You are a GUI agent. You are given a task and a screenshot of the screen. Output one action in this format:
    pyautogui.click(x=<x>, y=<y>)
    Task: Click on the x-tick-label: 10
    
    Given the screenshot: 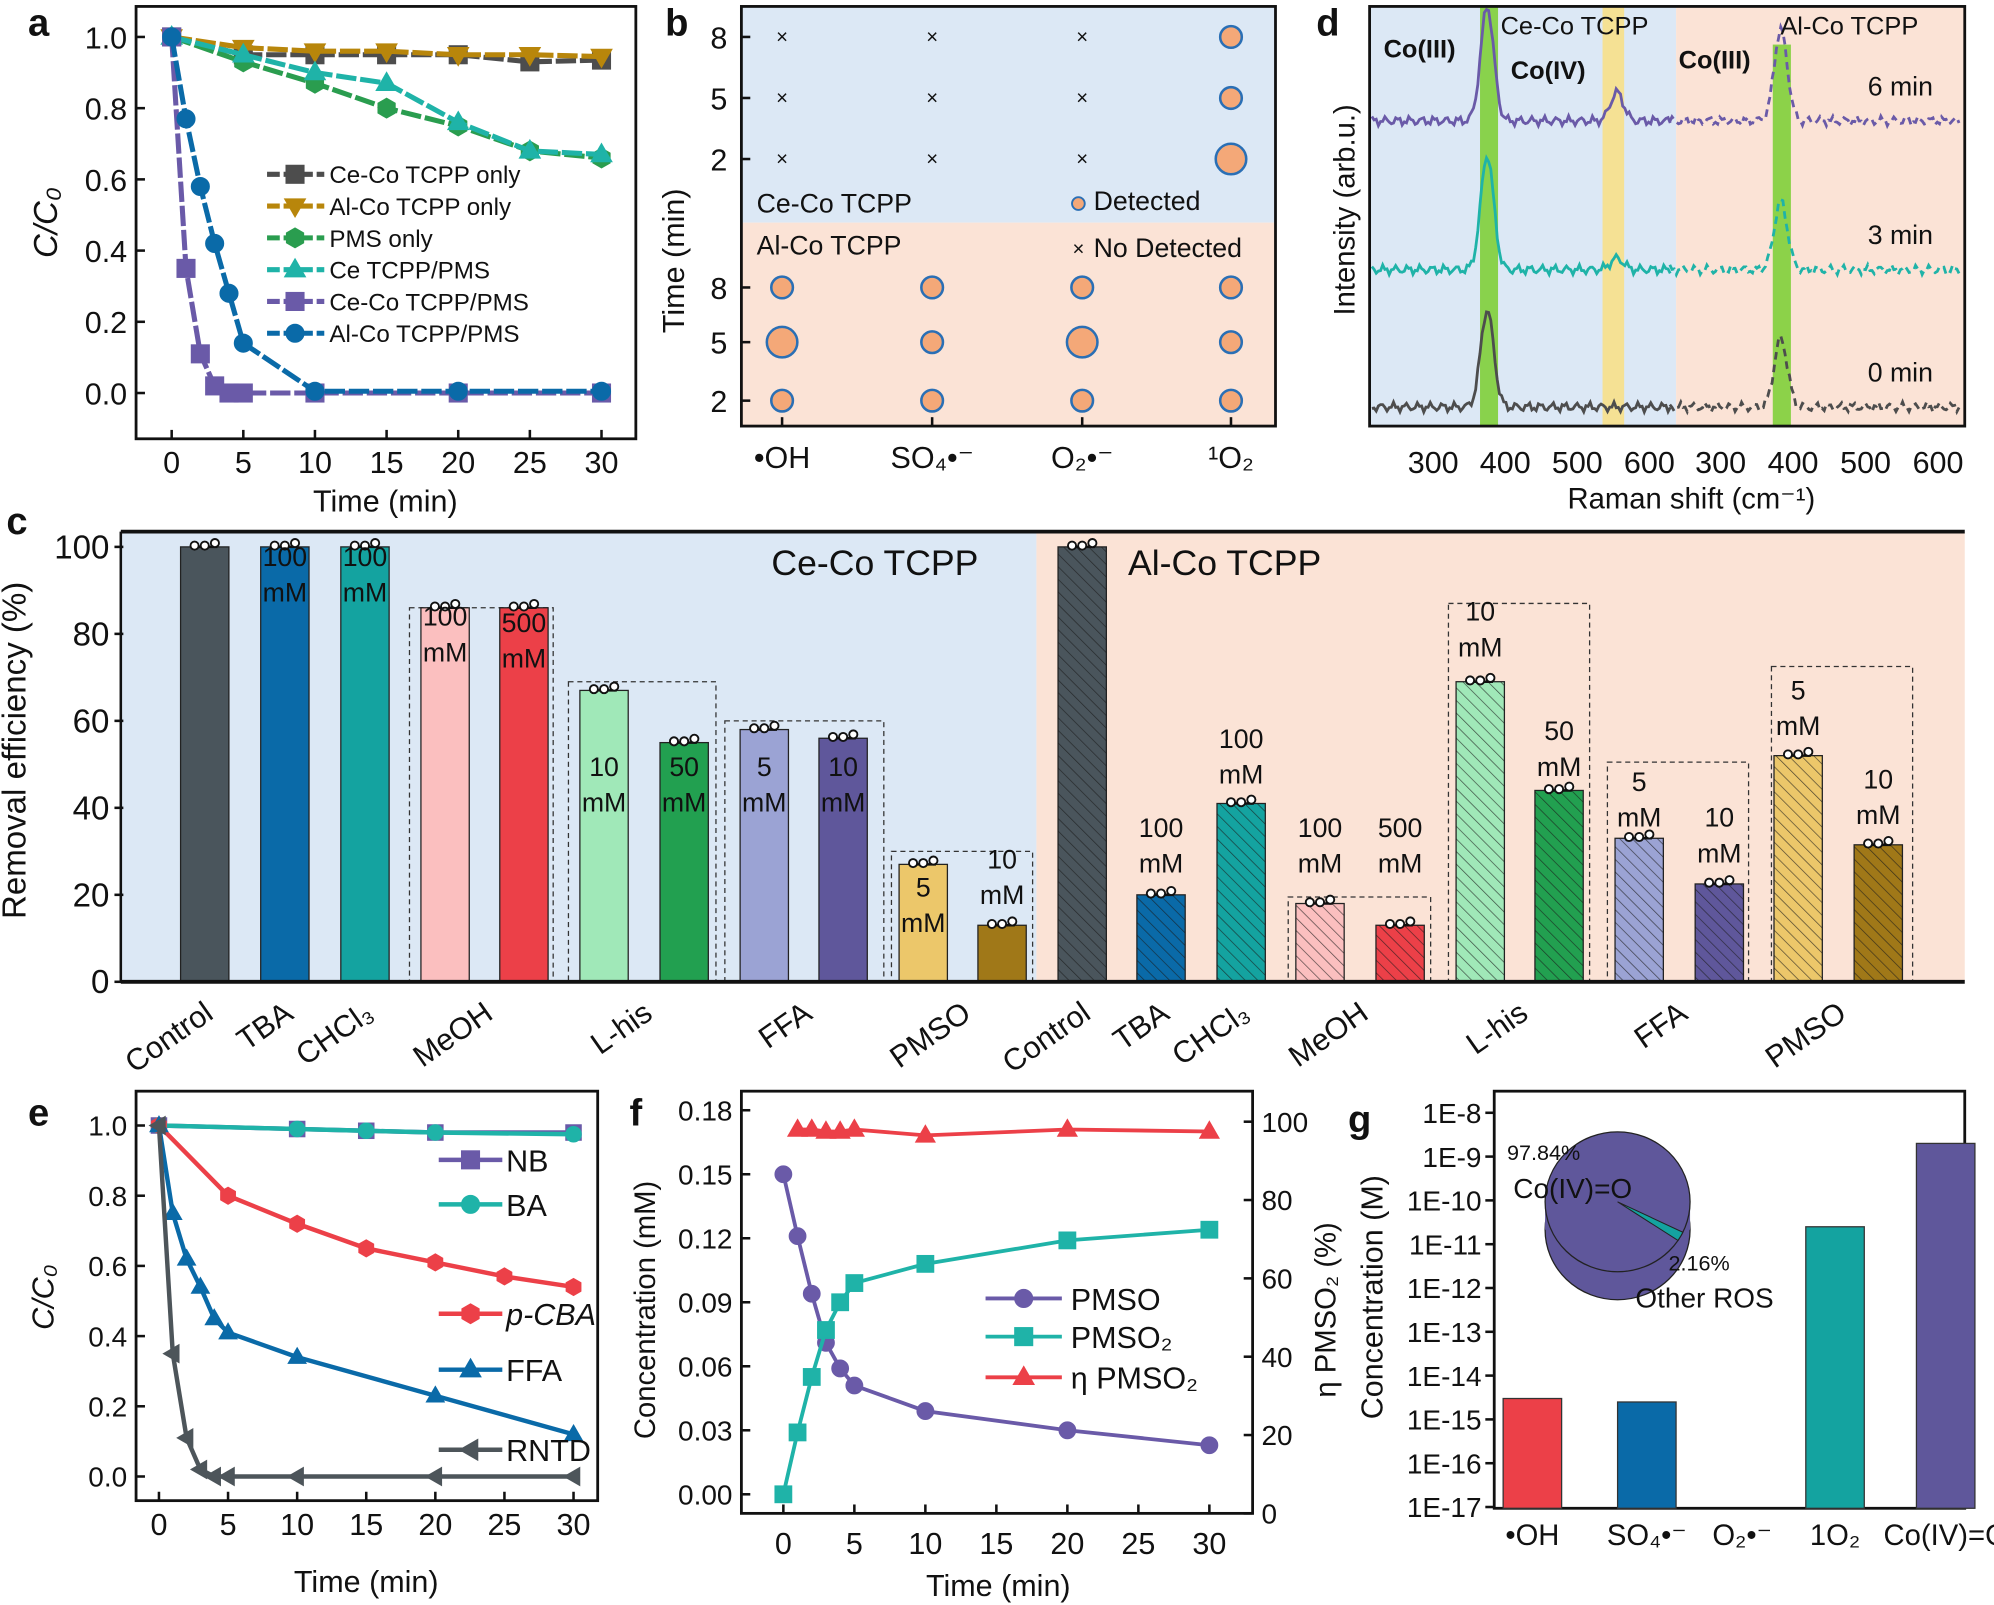 What is the action you would take?
    pyautogui.click(x=297, y=1525)
    